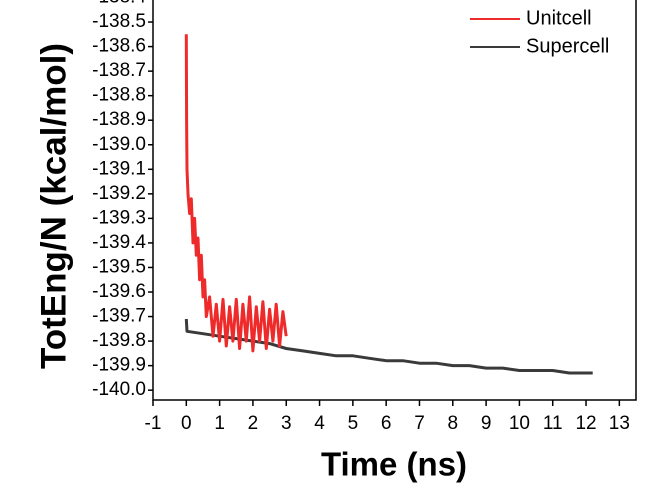  Describe the element at coordinates (119, 389) in the screenshot. I see `y-tick-label: -140.0` at that location.